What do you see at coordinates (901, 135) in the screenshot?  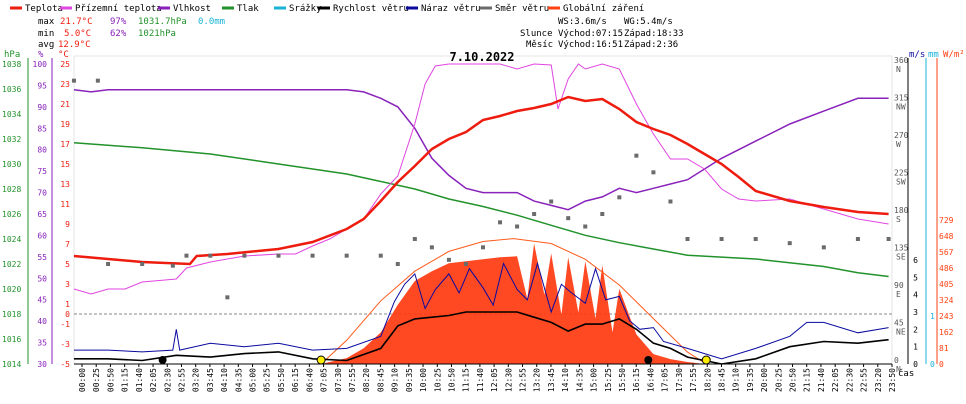 I see `winddir-degree-label: 270` at bounding box center [901, 135].